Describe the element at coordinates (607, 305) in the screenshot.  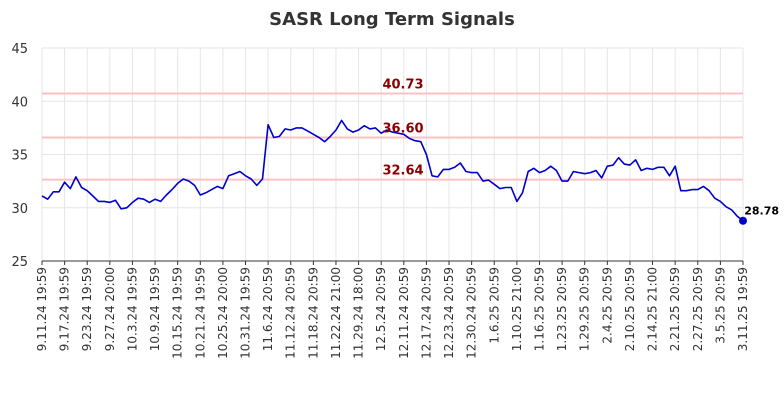
I see `x-tick-label: 2.4.25 20:59` at that location.